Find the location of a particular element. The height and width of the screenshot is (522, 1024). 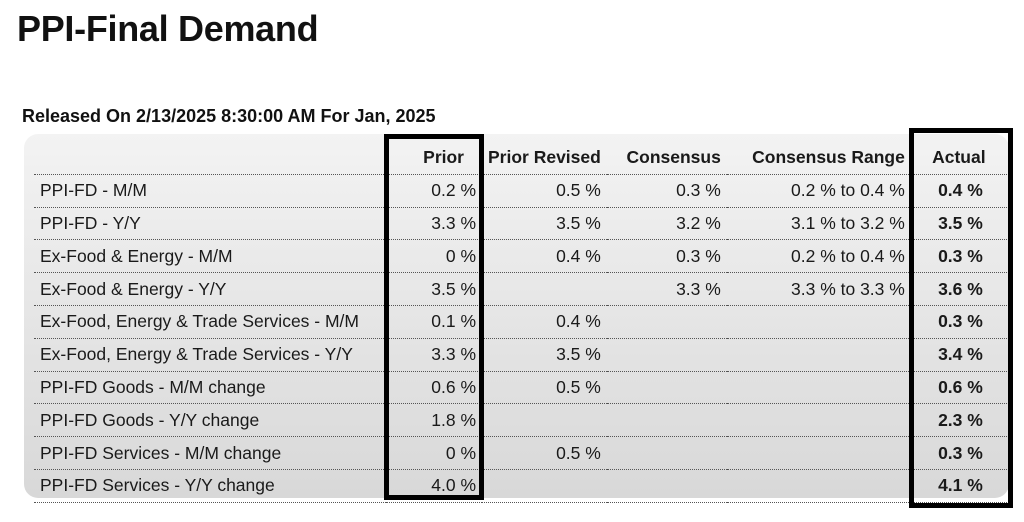

prior-value: 3.5 % is located at coordinates (434, 289).